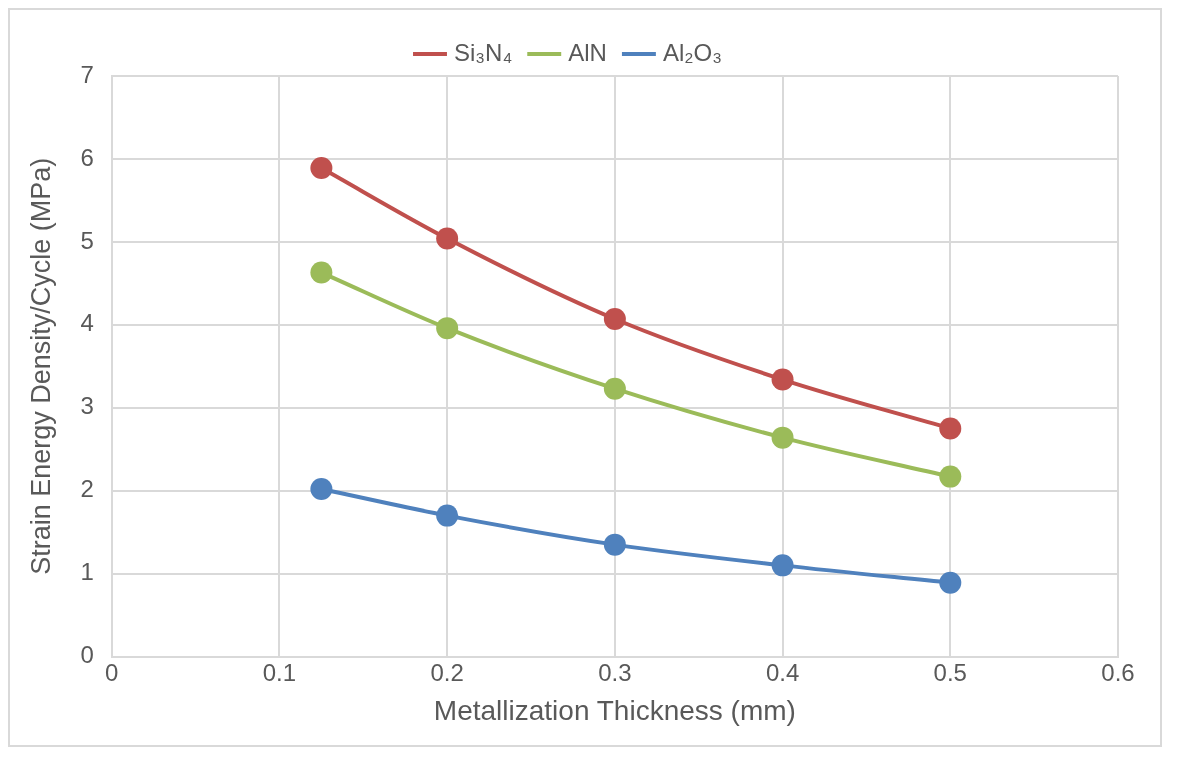 This screenshot has height=757, width=1178. I want to click on x-tick-label: 0.6, so click(1118, 672).